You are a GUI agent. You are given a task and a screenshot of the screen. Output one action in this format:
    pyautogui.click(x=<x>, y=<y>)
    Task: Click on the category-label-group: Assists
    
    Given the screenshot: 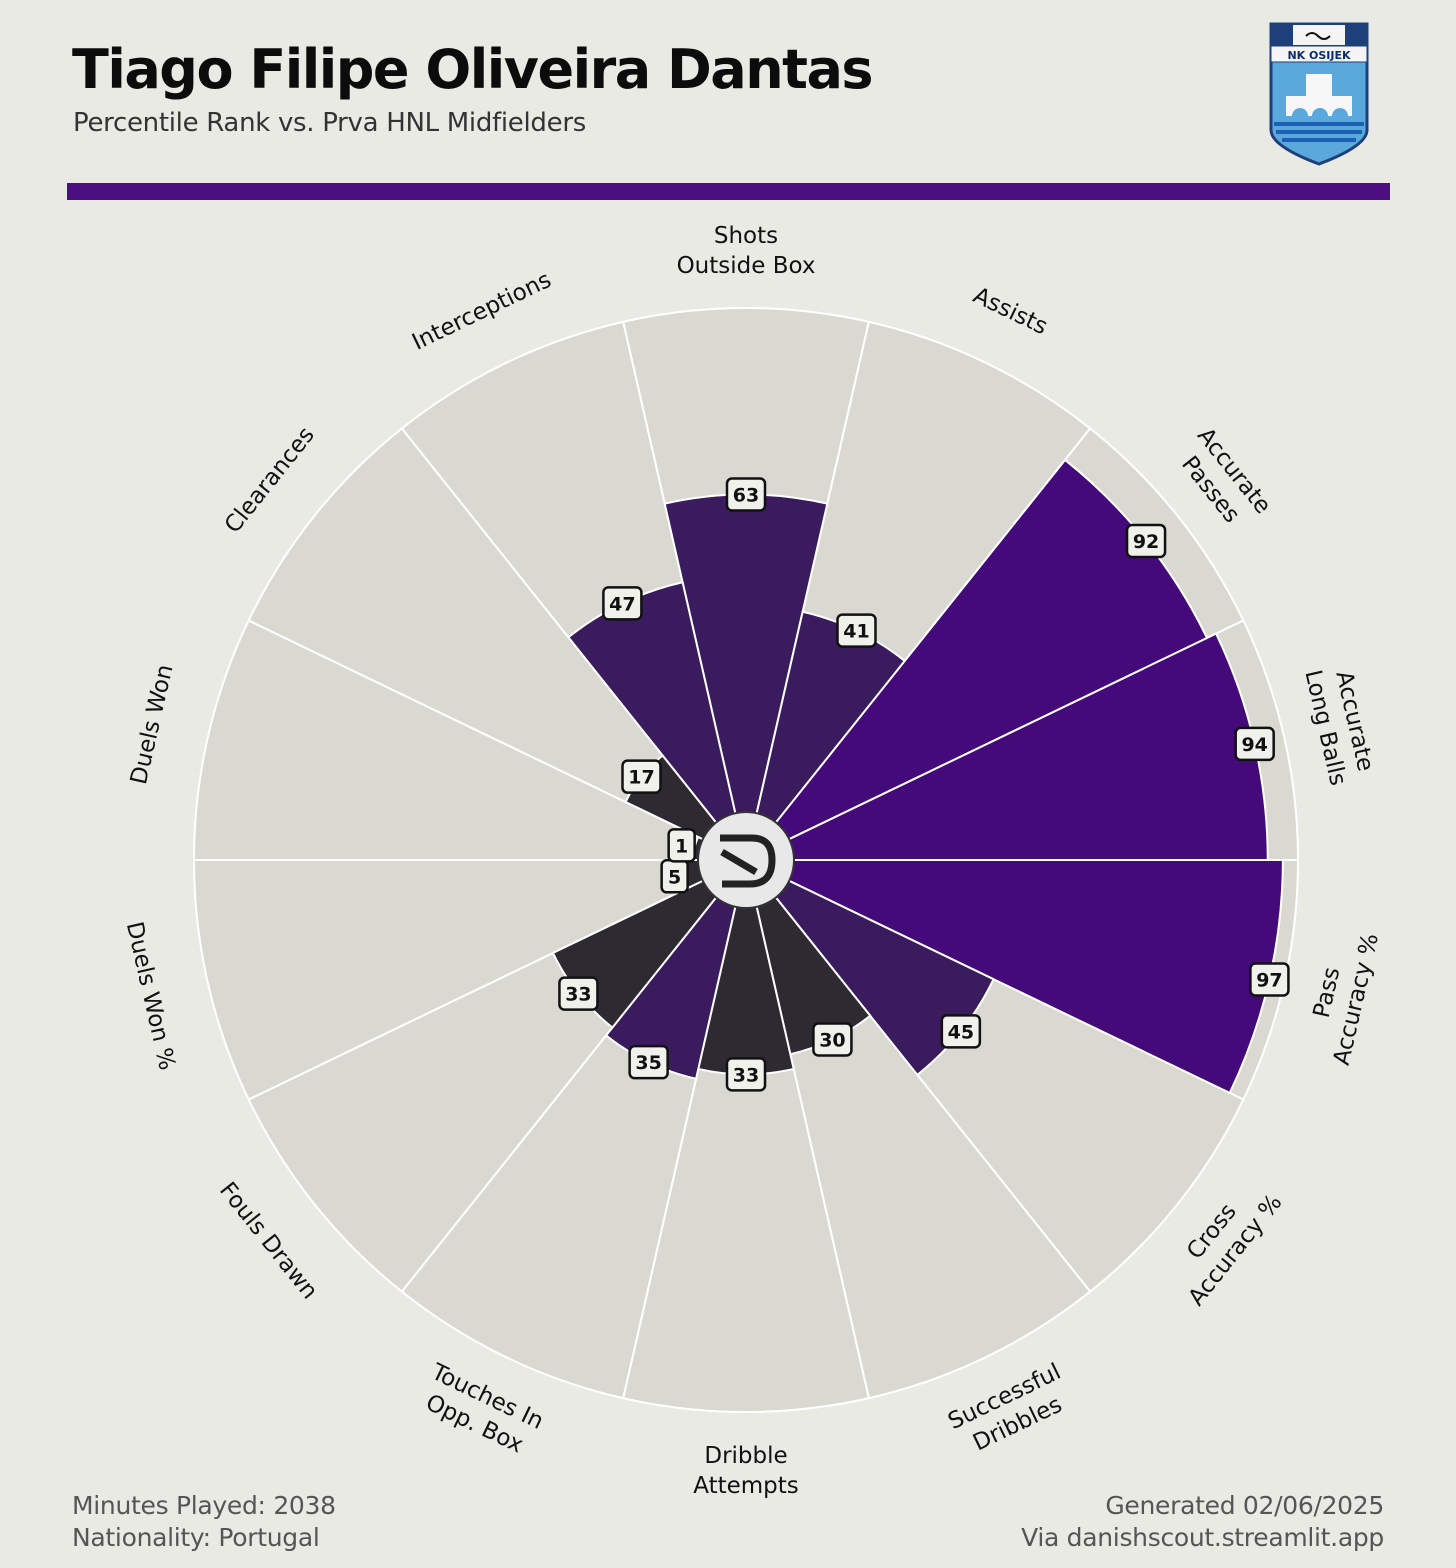 What is the action you would take?
    pyautogui.click(x=1010, y=311)
    